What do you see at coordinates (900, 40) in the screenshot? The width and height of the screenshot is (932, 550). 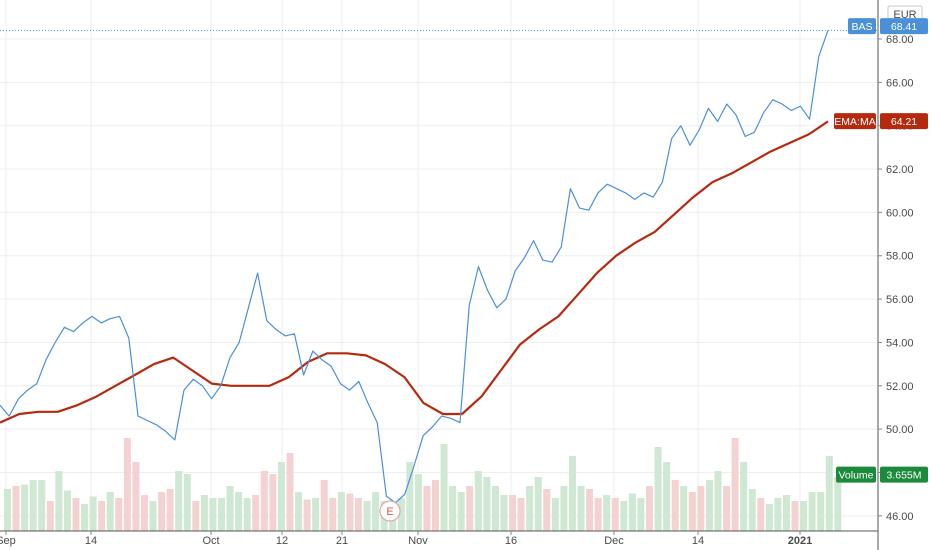 I see `price-tick-label: 68.00` at bounding box center [900, 40].